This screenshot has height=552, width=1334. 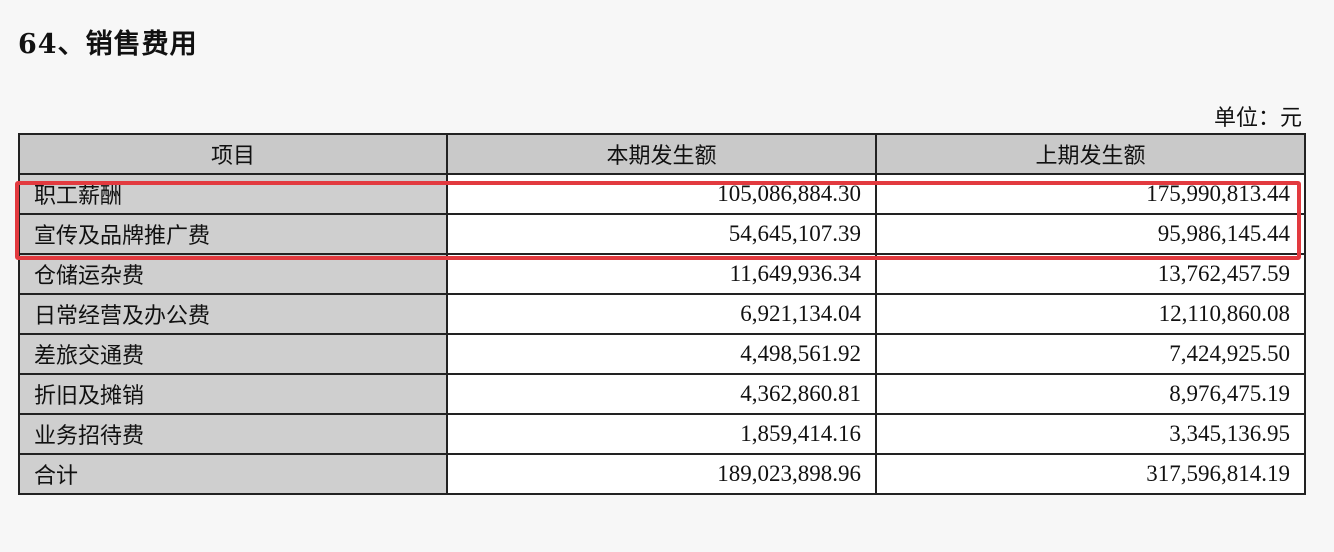 I want to click on current-value: 54,645,107.39, so click(x=661, y=234).